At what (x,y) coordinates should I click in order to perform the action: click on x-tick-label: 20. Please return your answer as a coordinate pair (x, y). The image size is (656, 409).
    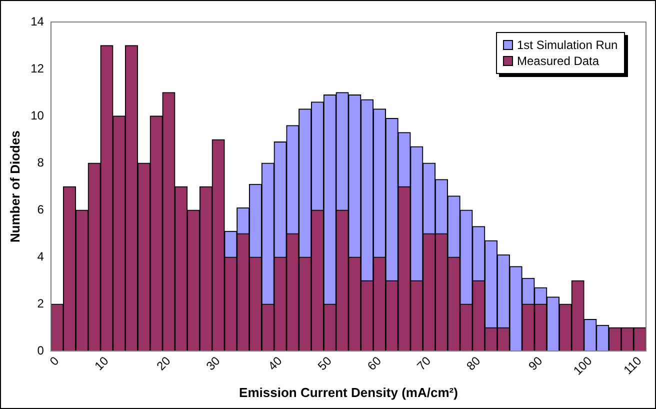
    Looking at the image, I should click on (164, 363).